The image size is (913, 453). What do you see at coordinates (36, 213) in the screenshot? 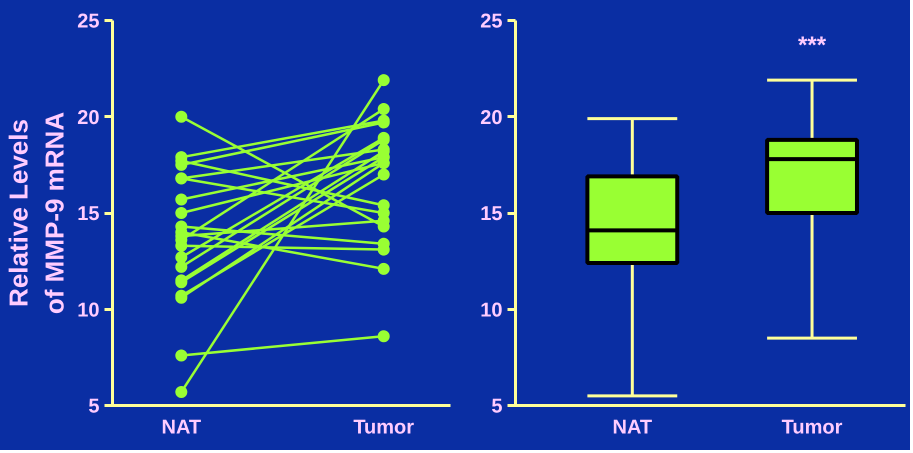
I see `y-axis-title: Relative Levels of MMP-9 mRNA` at bounding box center [36, 213].